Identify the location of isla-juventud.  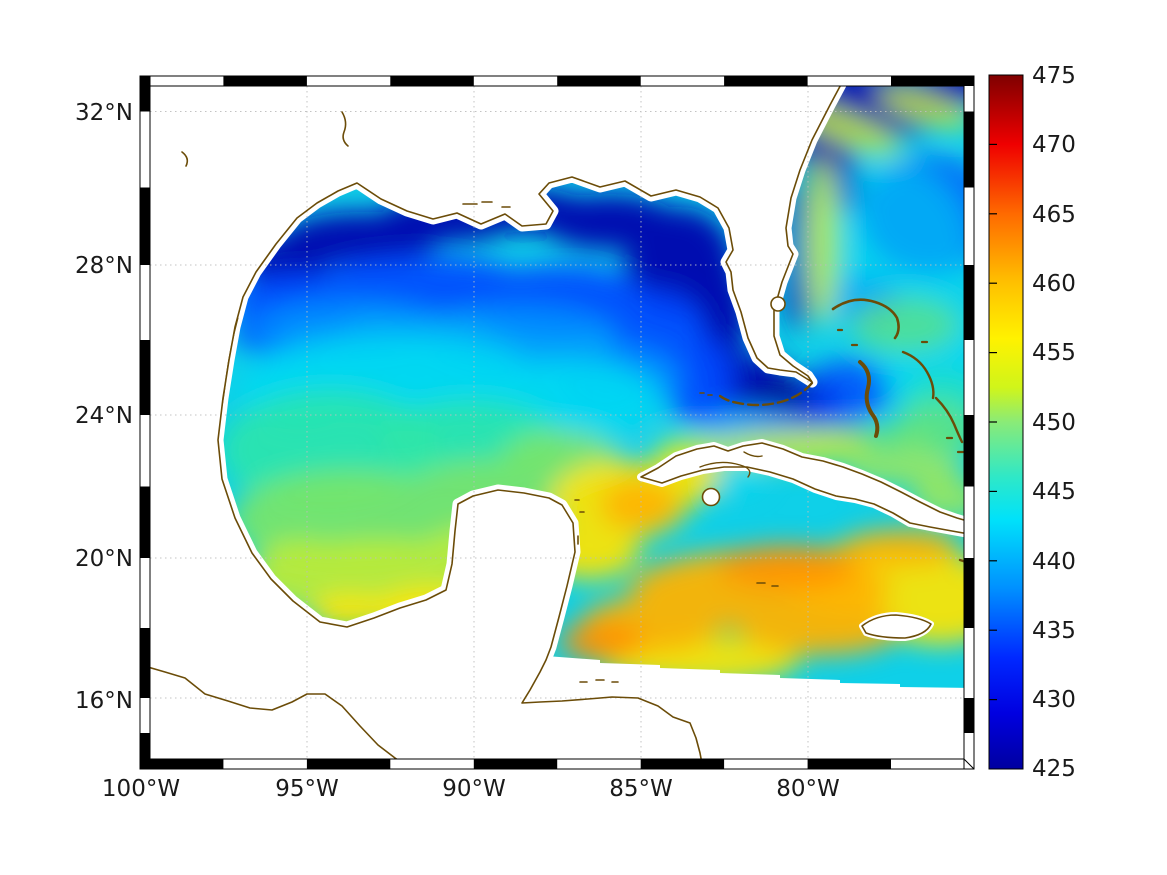
(711, 497).